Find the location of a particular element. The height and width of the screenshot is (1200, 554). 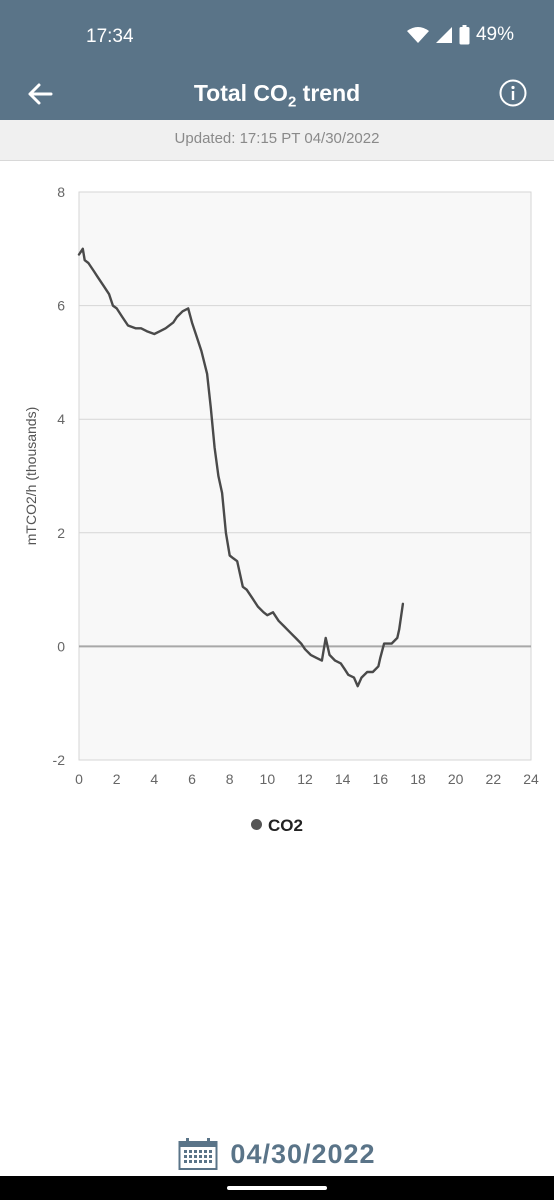

legend-marker is located at coordinates (257, 825).